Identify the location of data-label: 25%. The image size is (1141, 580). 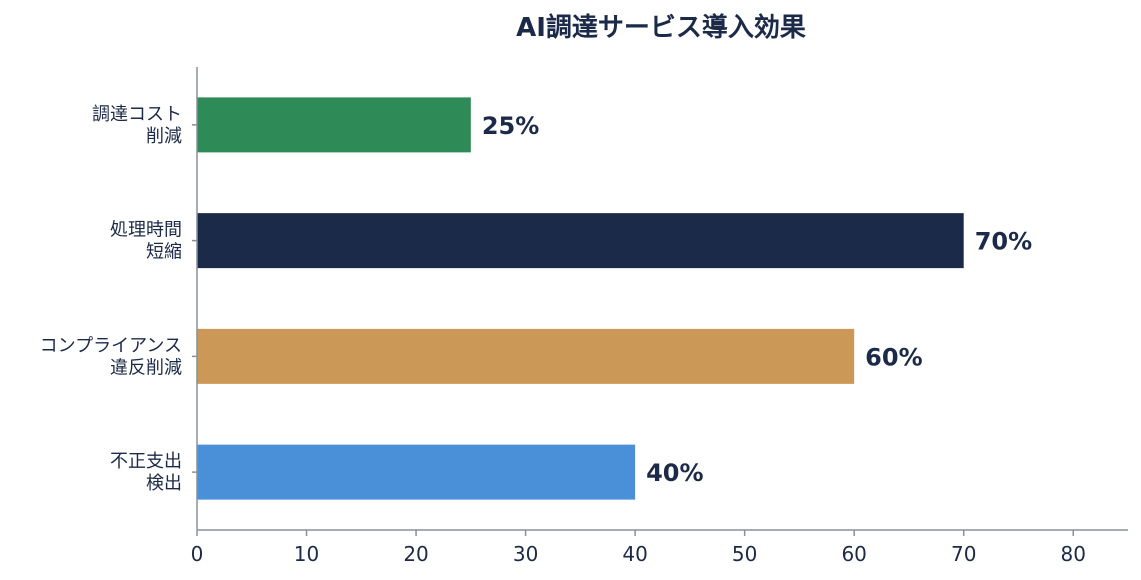
(510, 126).